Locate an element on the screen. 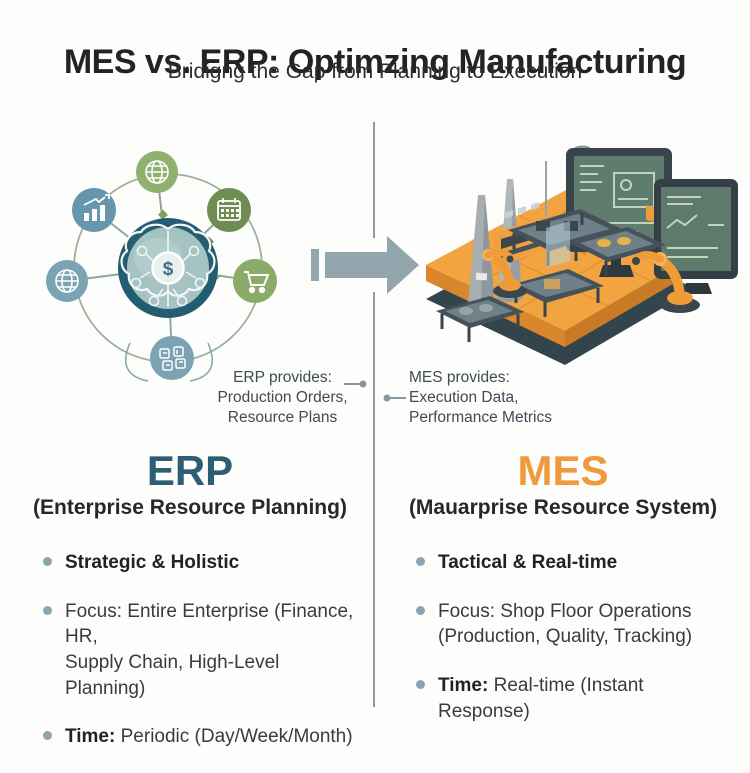 This screenshot has height=773, width=750. dashboard-monitor-right is located at coordinates (696, 236).